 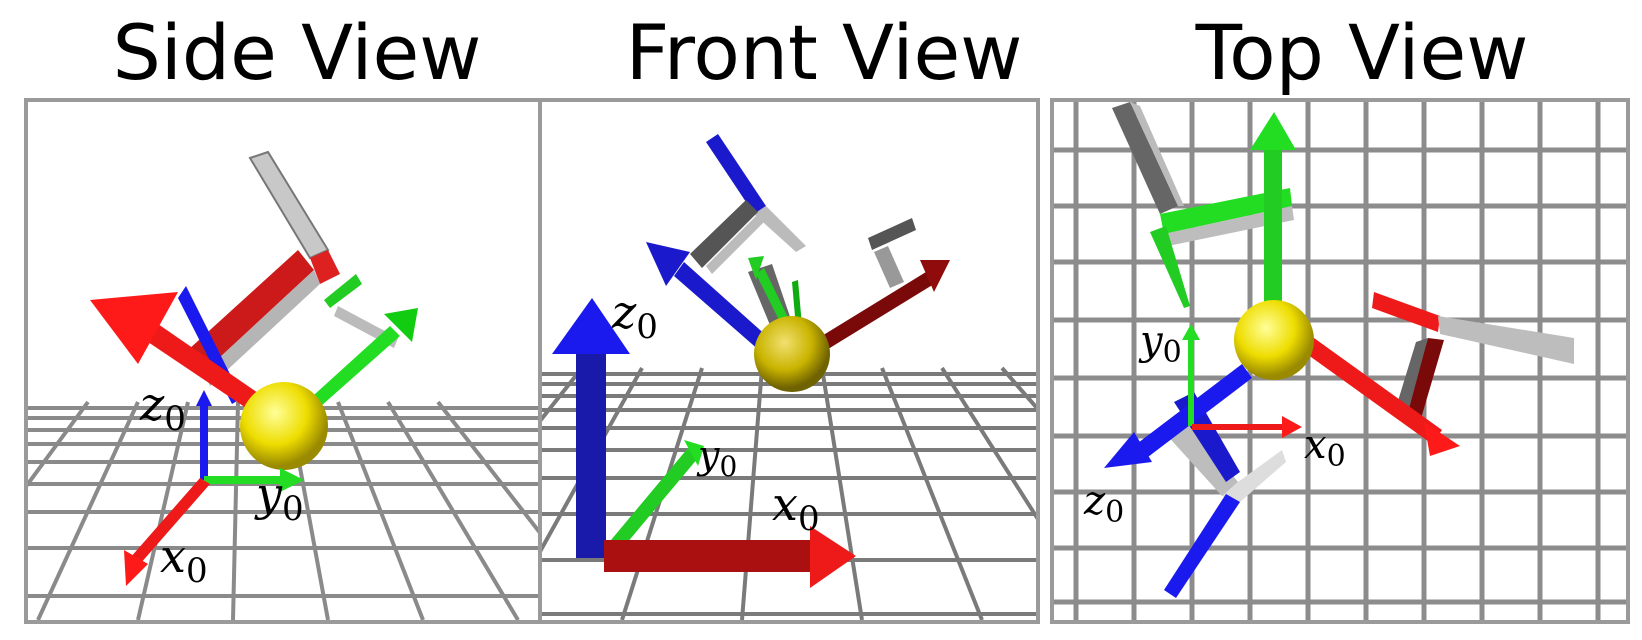 What do you see at coordinates (824, 52) in the screenshot?
I see `front-view-title: Front View` at bounding box center [824, 52].